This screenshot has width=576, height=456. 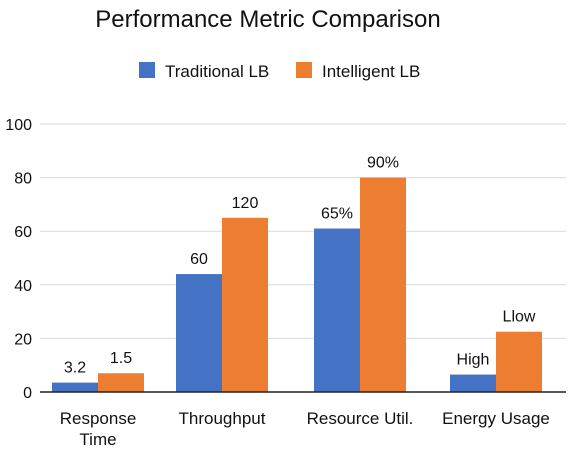 I want to click on x-tick-label: Response Time, so click(x=98, y=429).